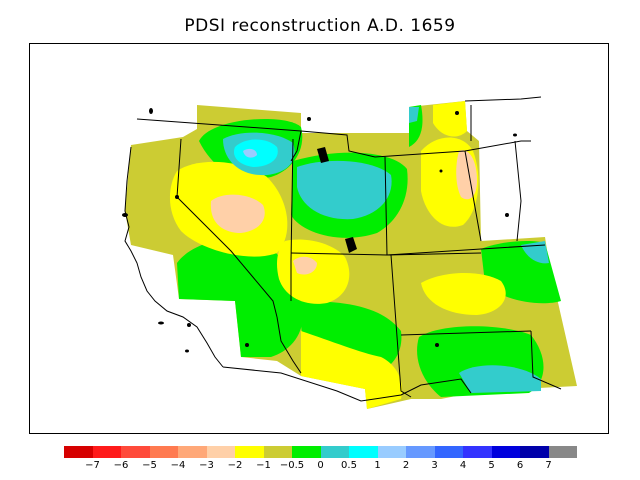  What do you see at coordinates (240, 297) in the screenshot?
I see `region-green-southwest` at bounding box center [240, 297].